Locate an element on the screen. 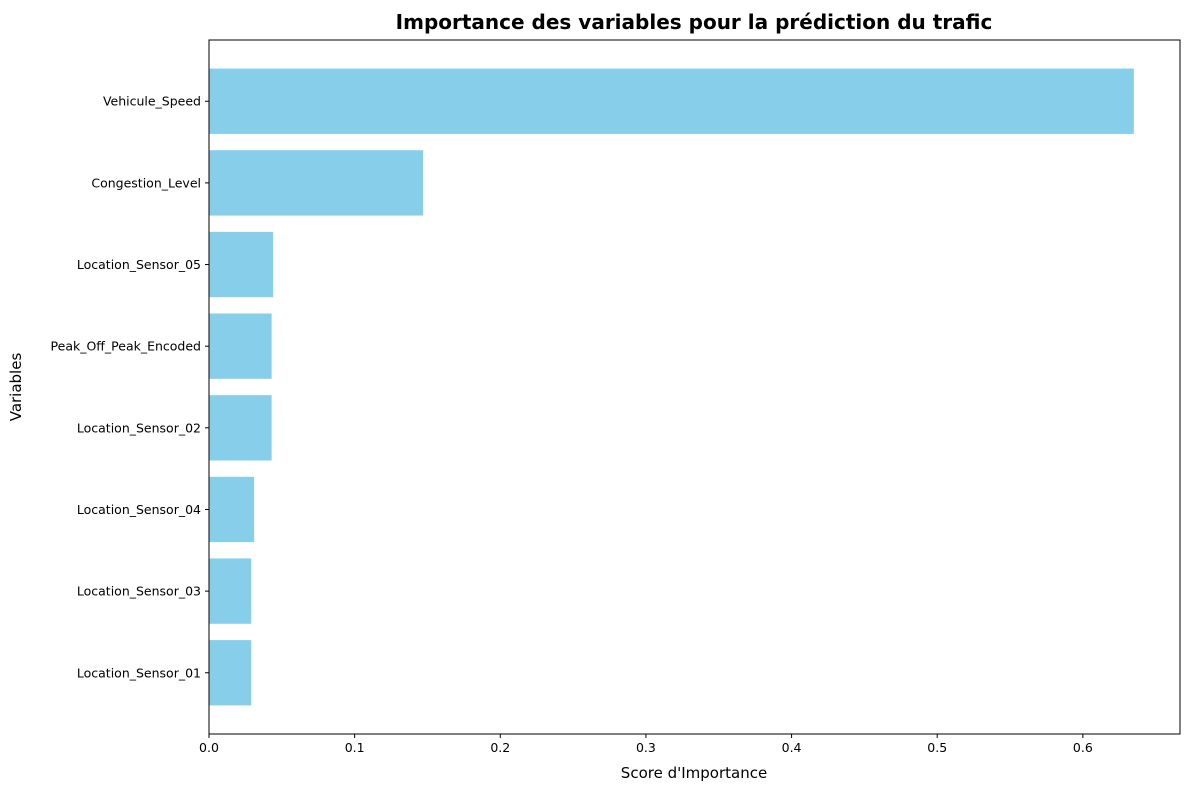  x-axis-ticks: 0.0 0.1 0.2 0.3 0.4 0.5 0.6 is located at coordinates (646, 744).